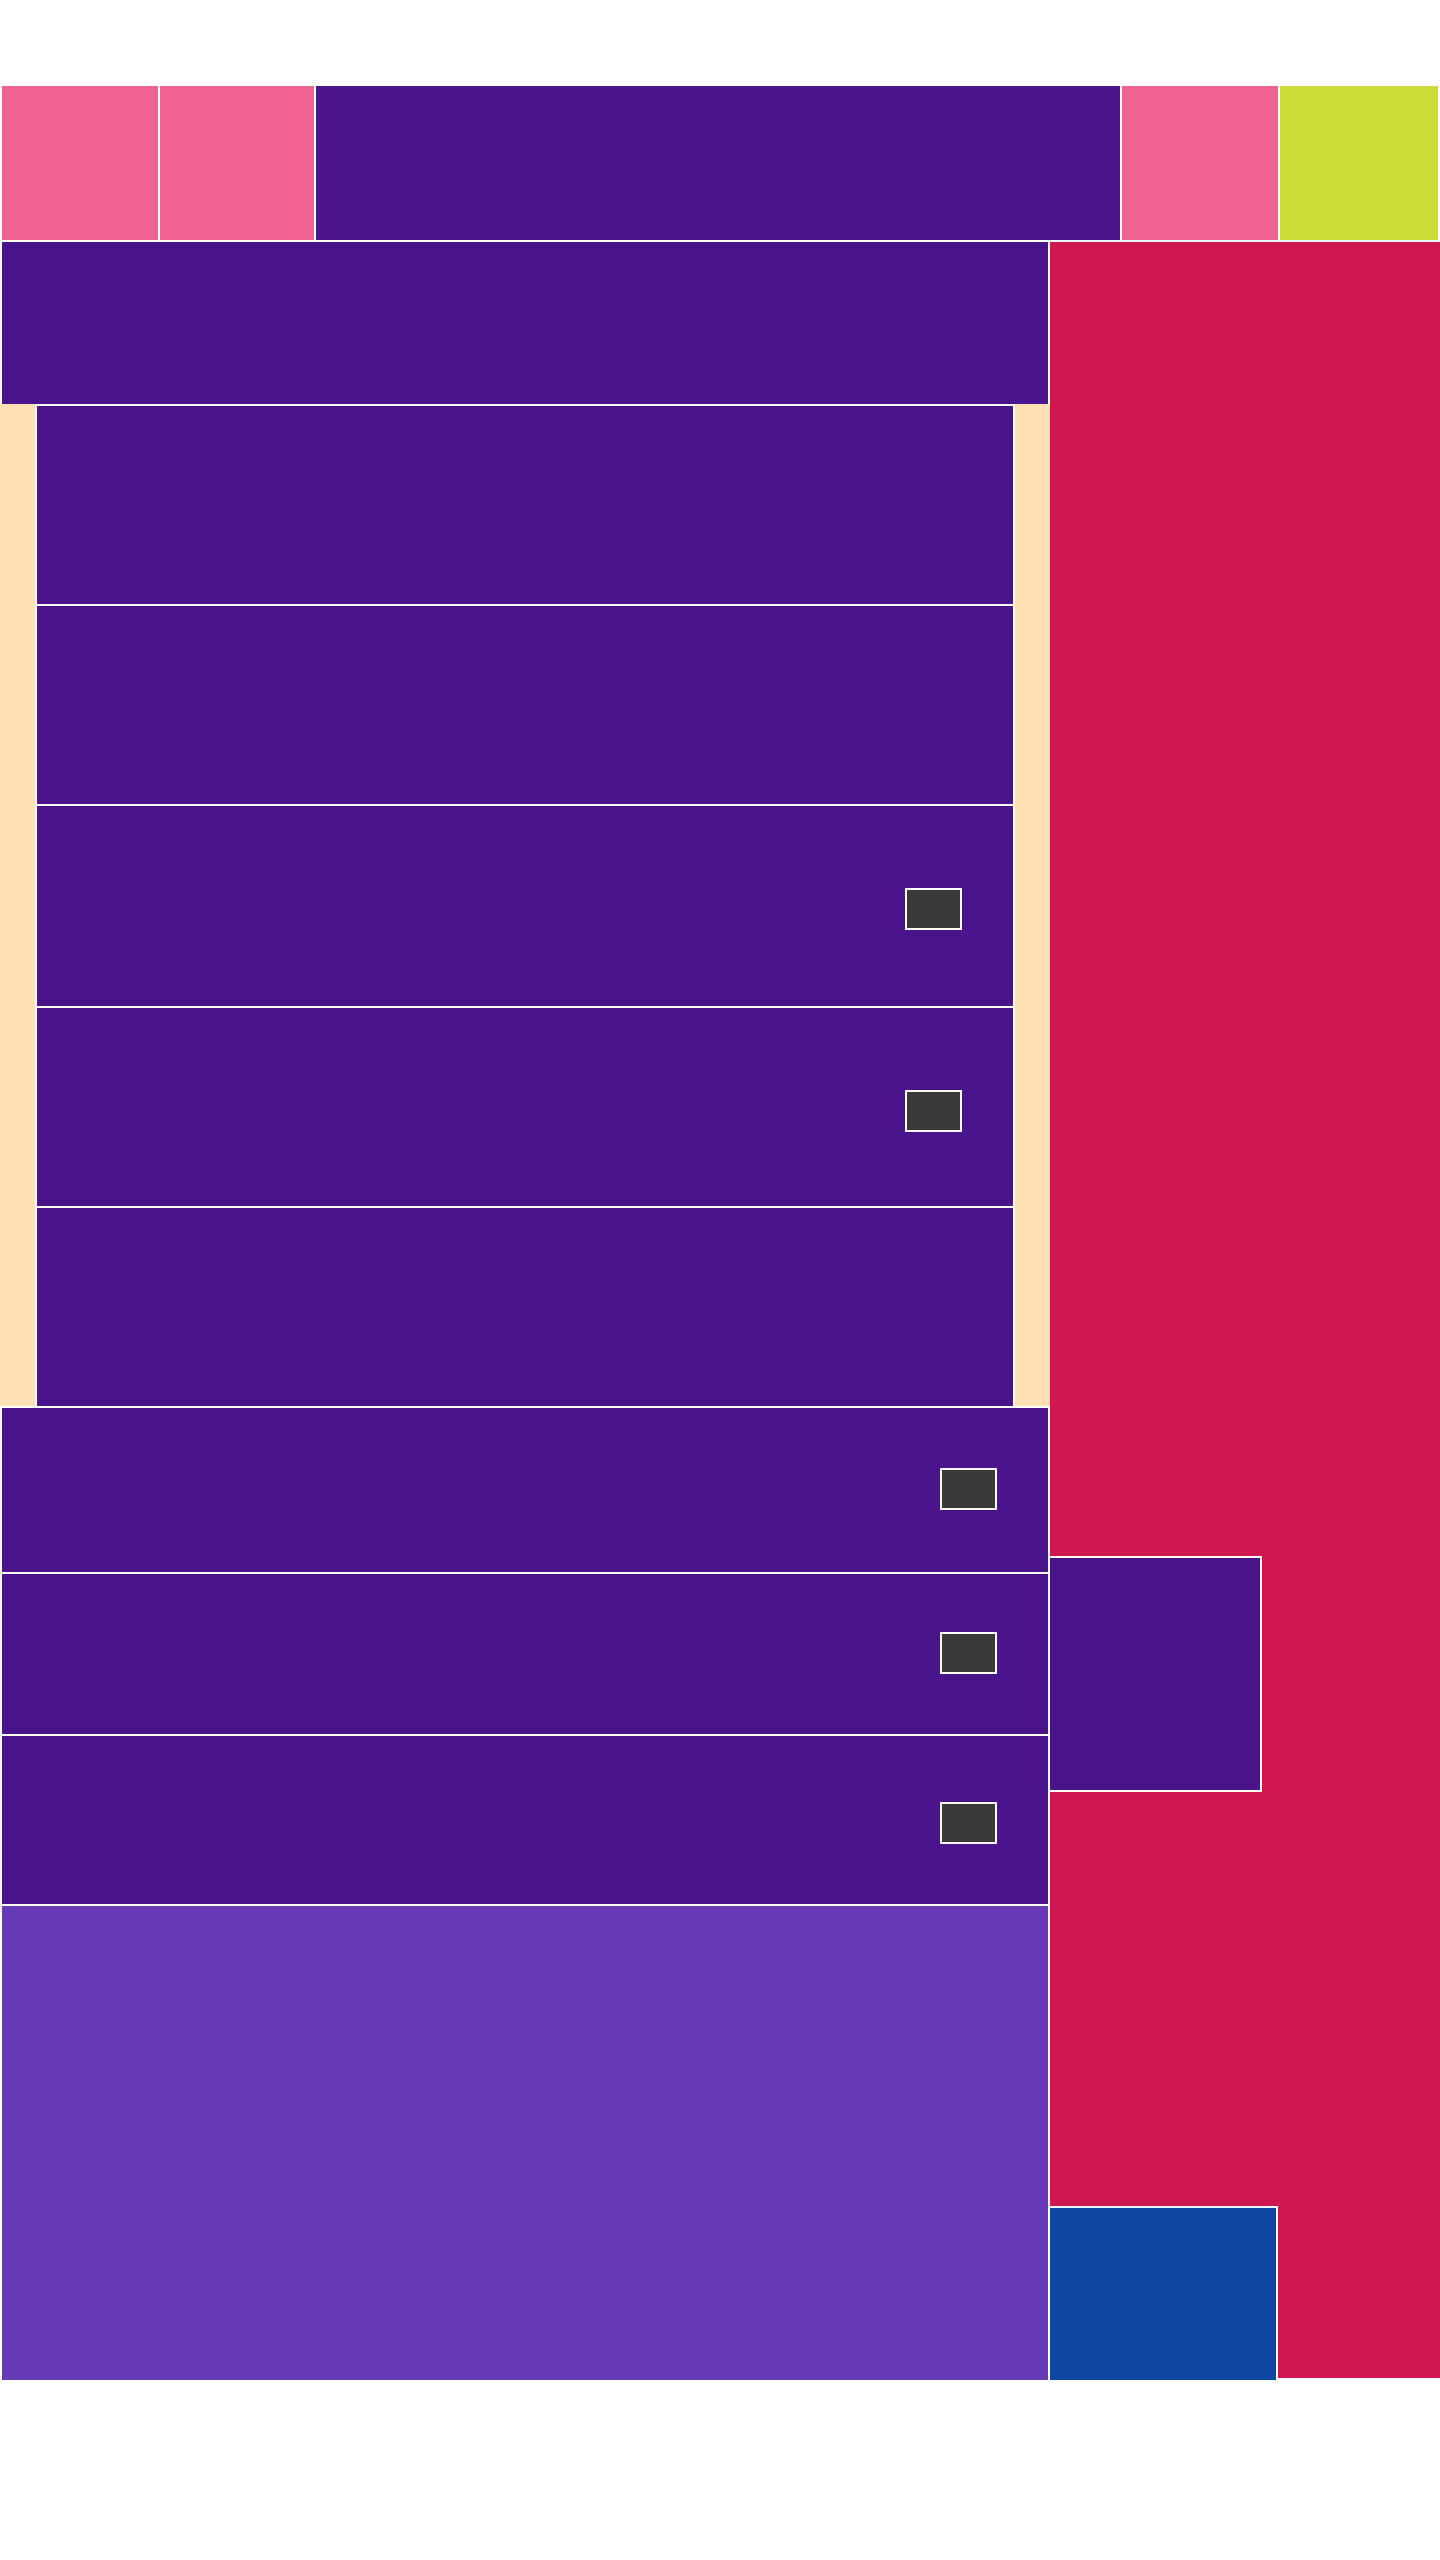  Describe the element at coordinates (1155, 1674) in the screenshot. I see `side-panel-card` at that location.